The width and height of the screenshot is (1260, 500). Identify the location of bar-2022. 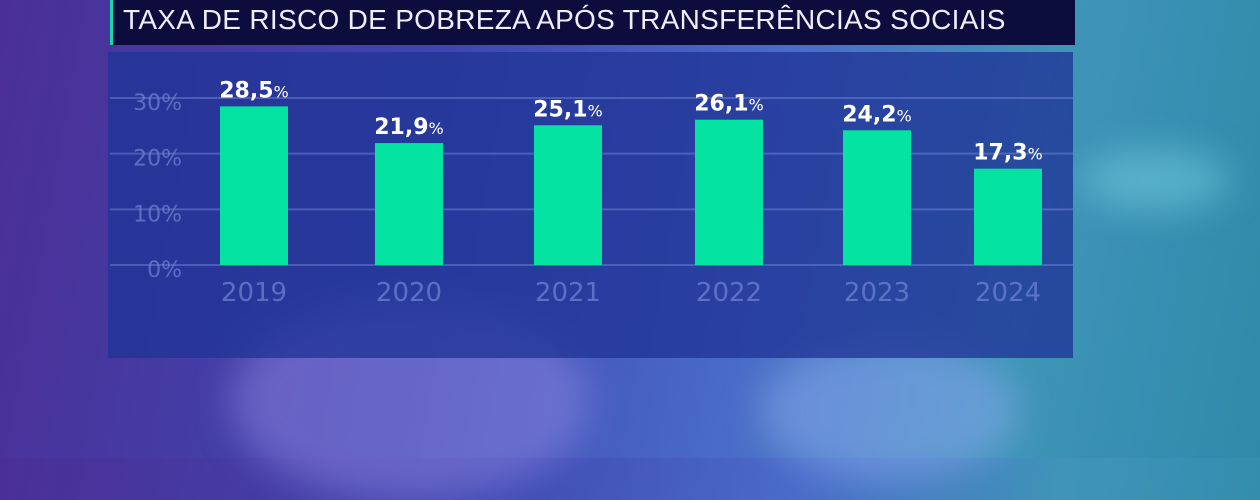
(729, 192).